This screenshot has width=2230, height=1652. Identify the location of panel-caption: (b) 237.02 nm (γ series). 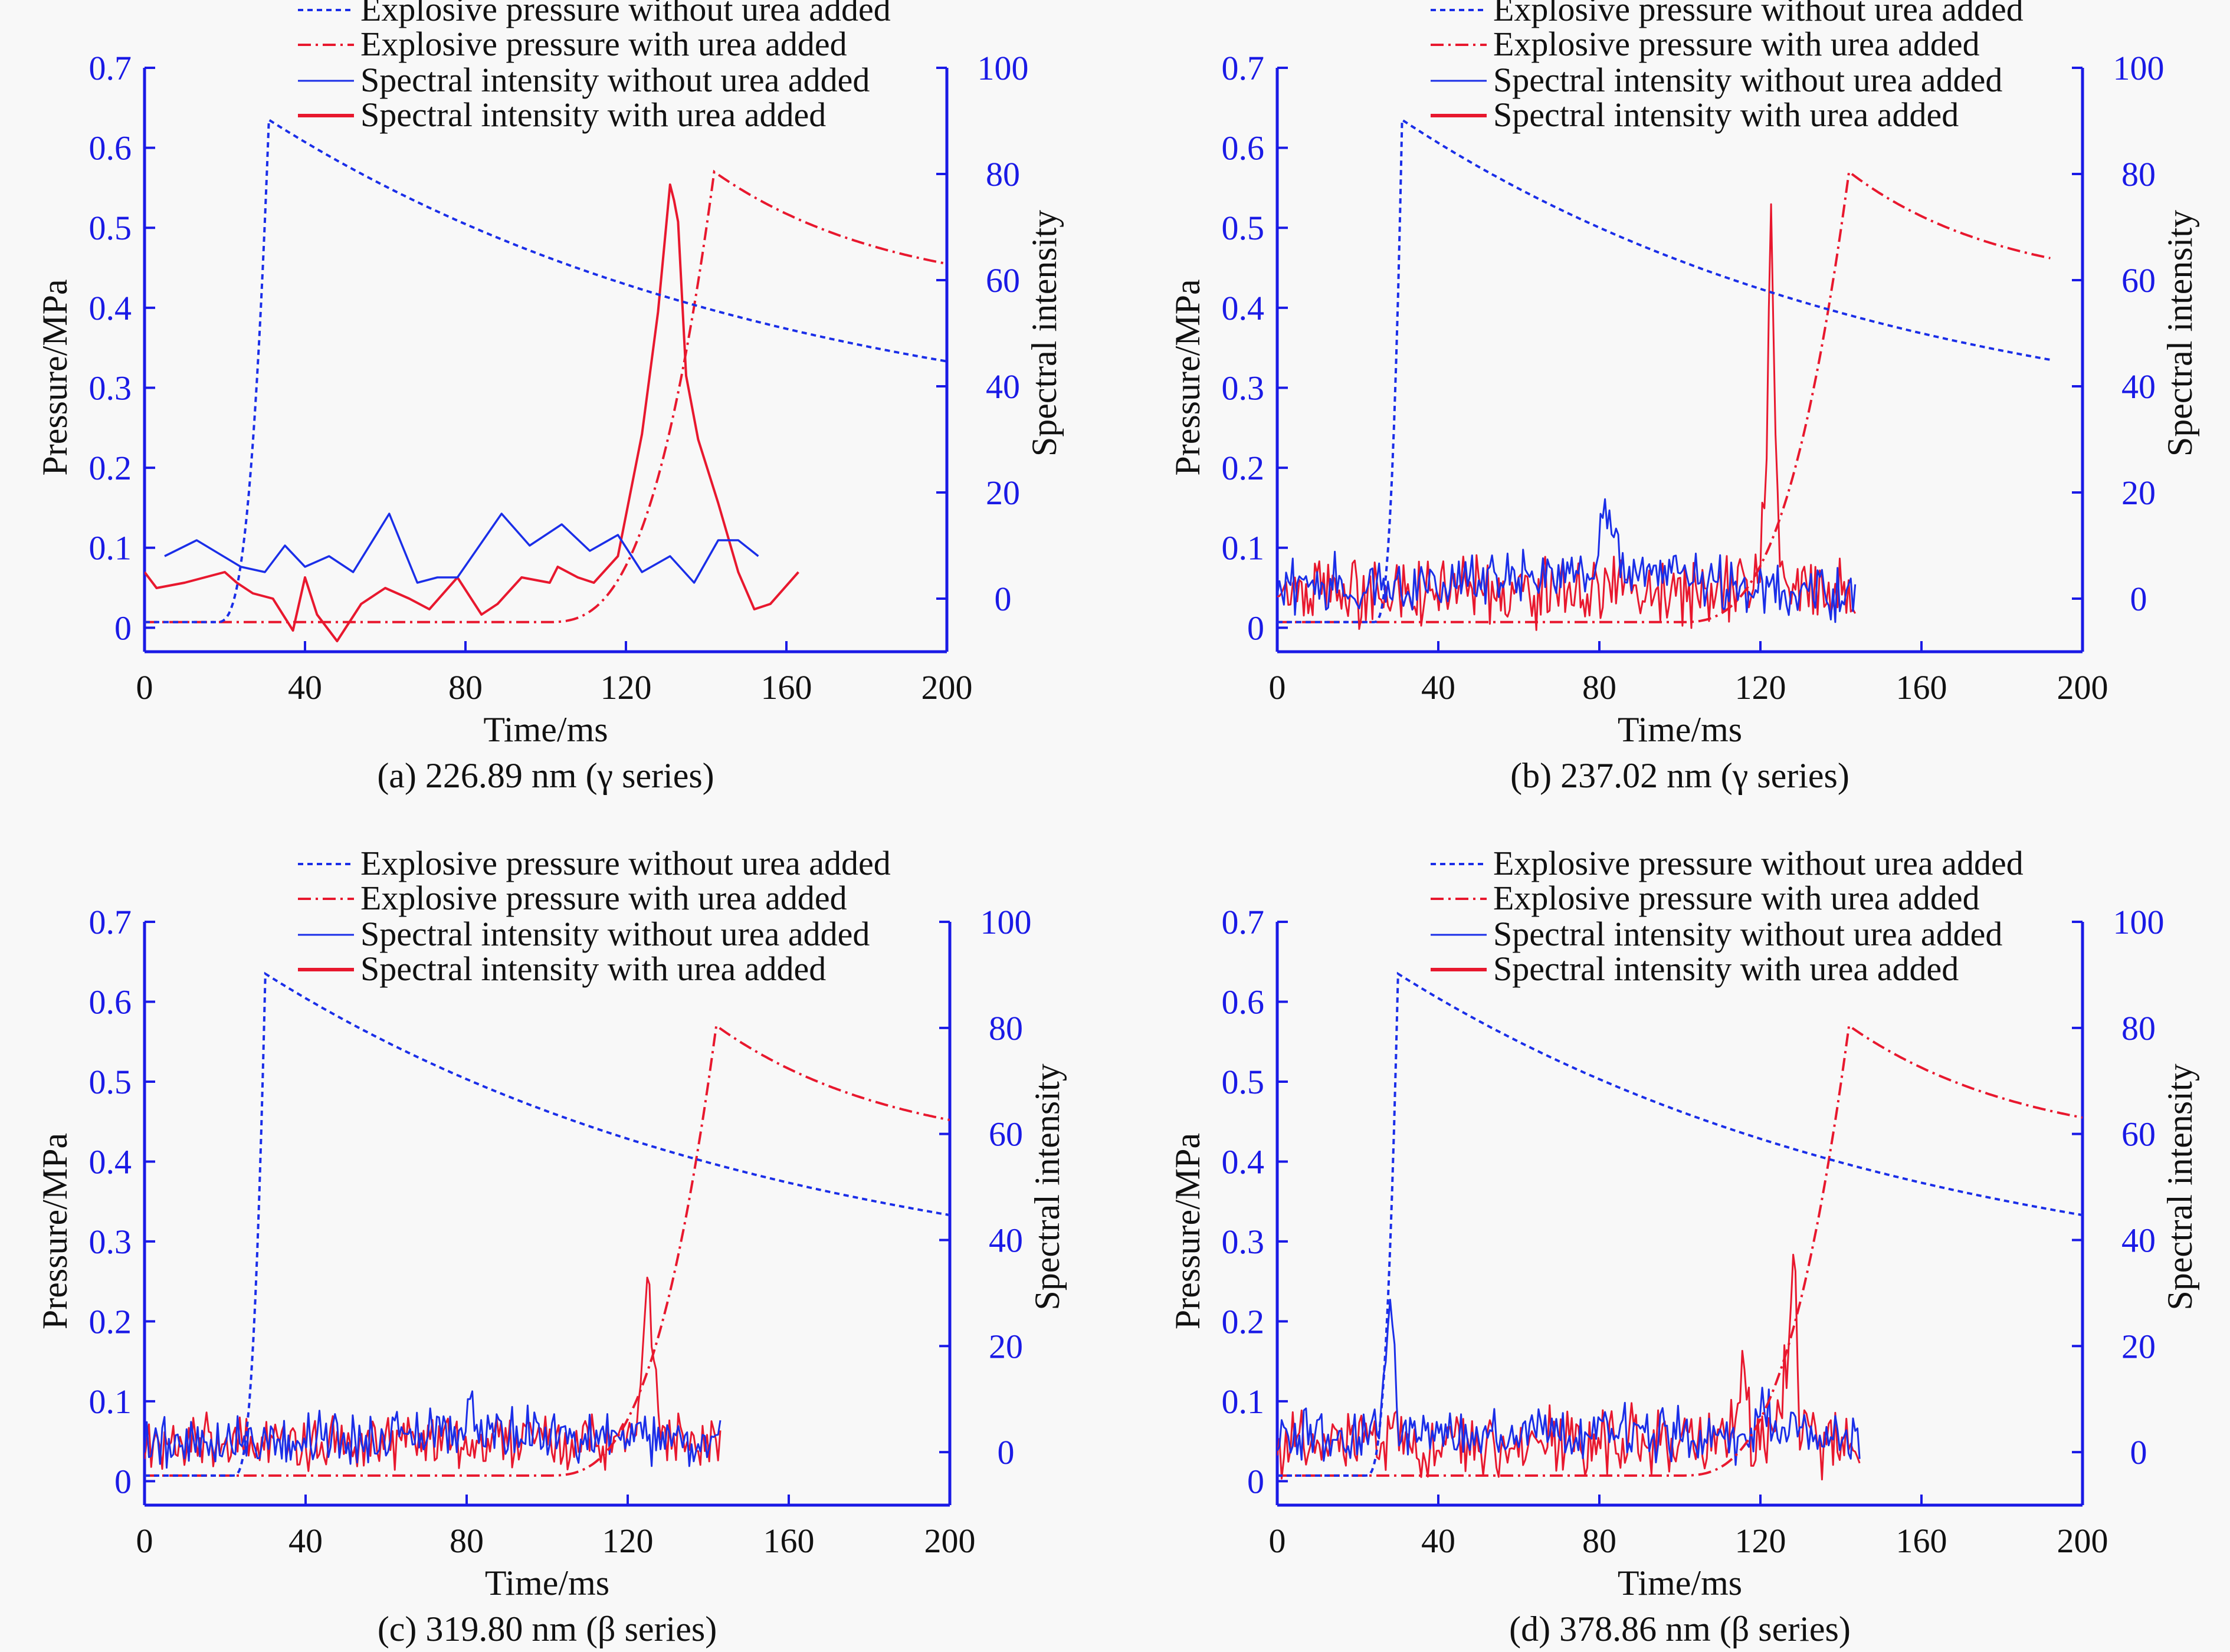
(1680, 776).